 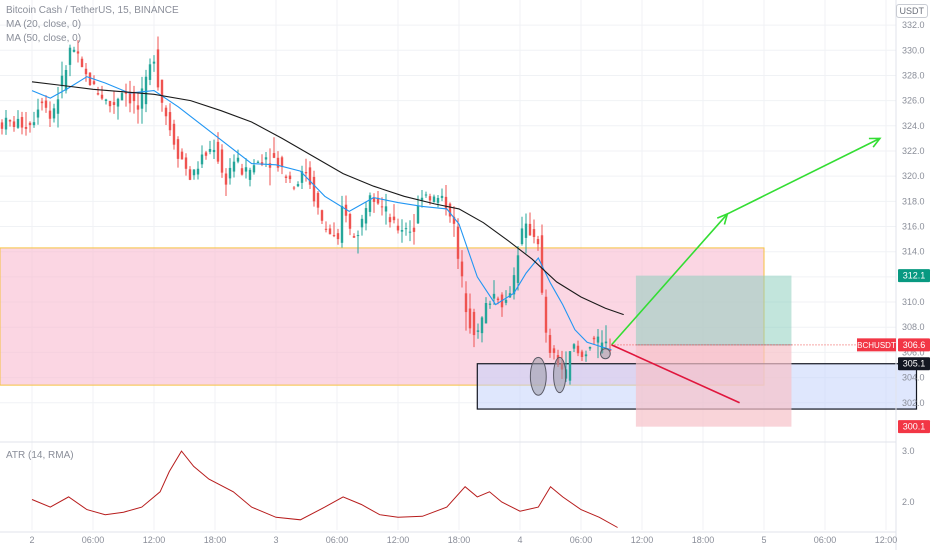 I want to click on price-tag, so click(x=914, y=427).